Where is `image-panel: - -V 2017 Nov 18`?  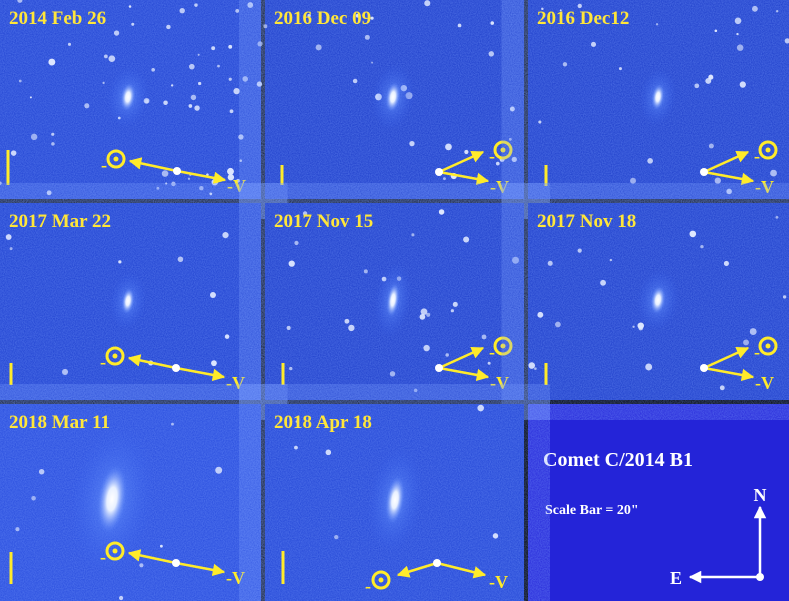
image-panel: - -V 2017 Nov 18 is located at coordinates (658, 301).